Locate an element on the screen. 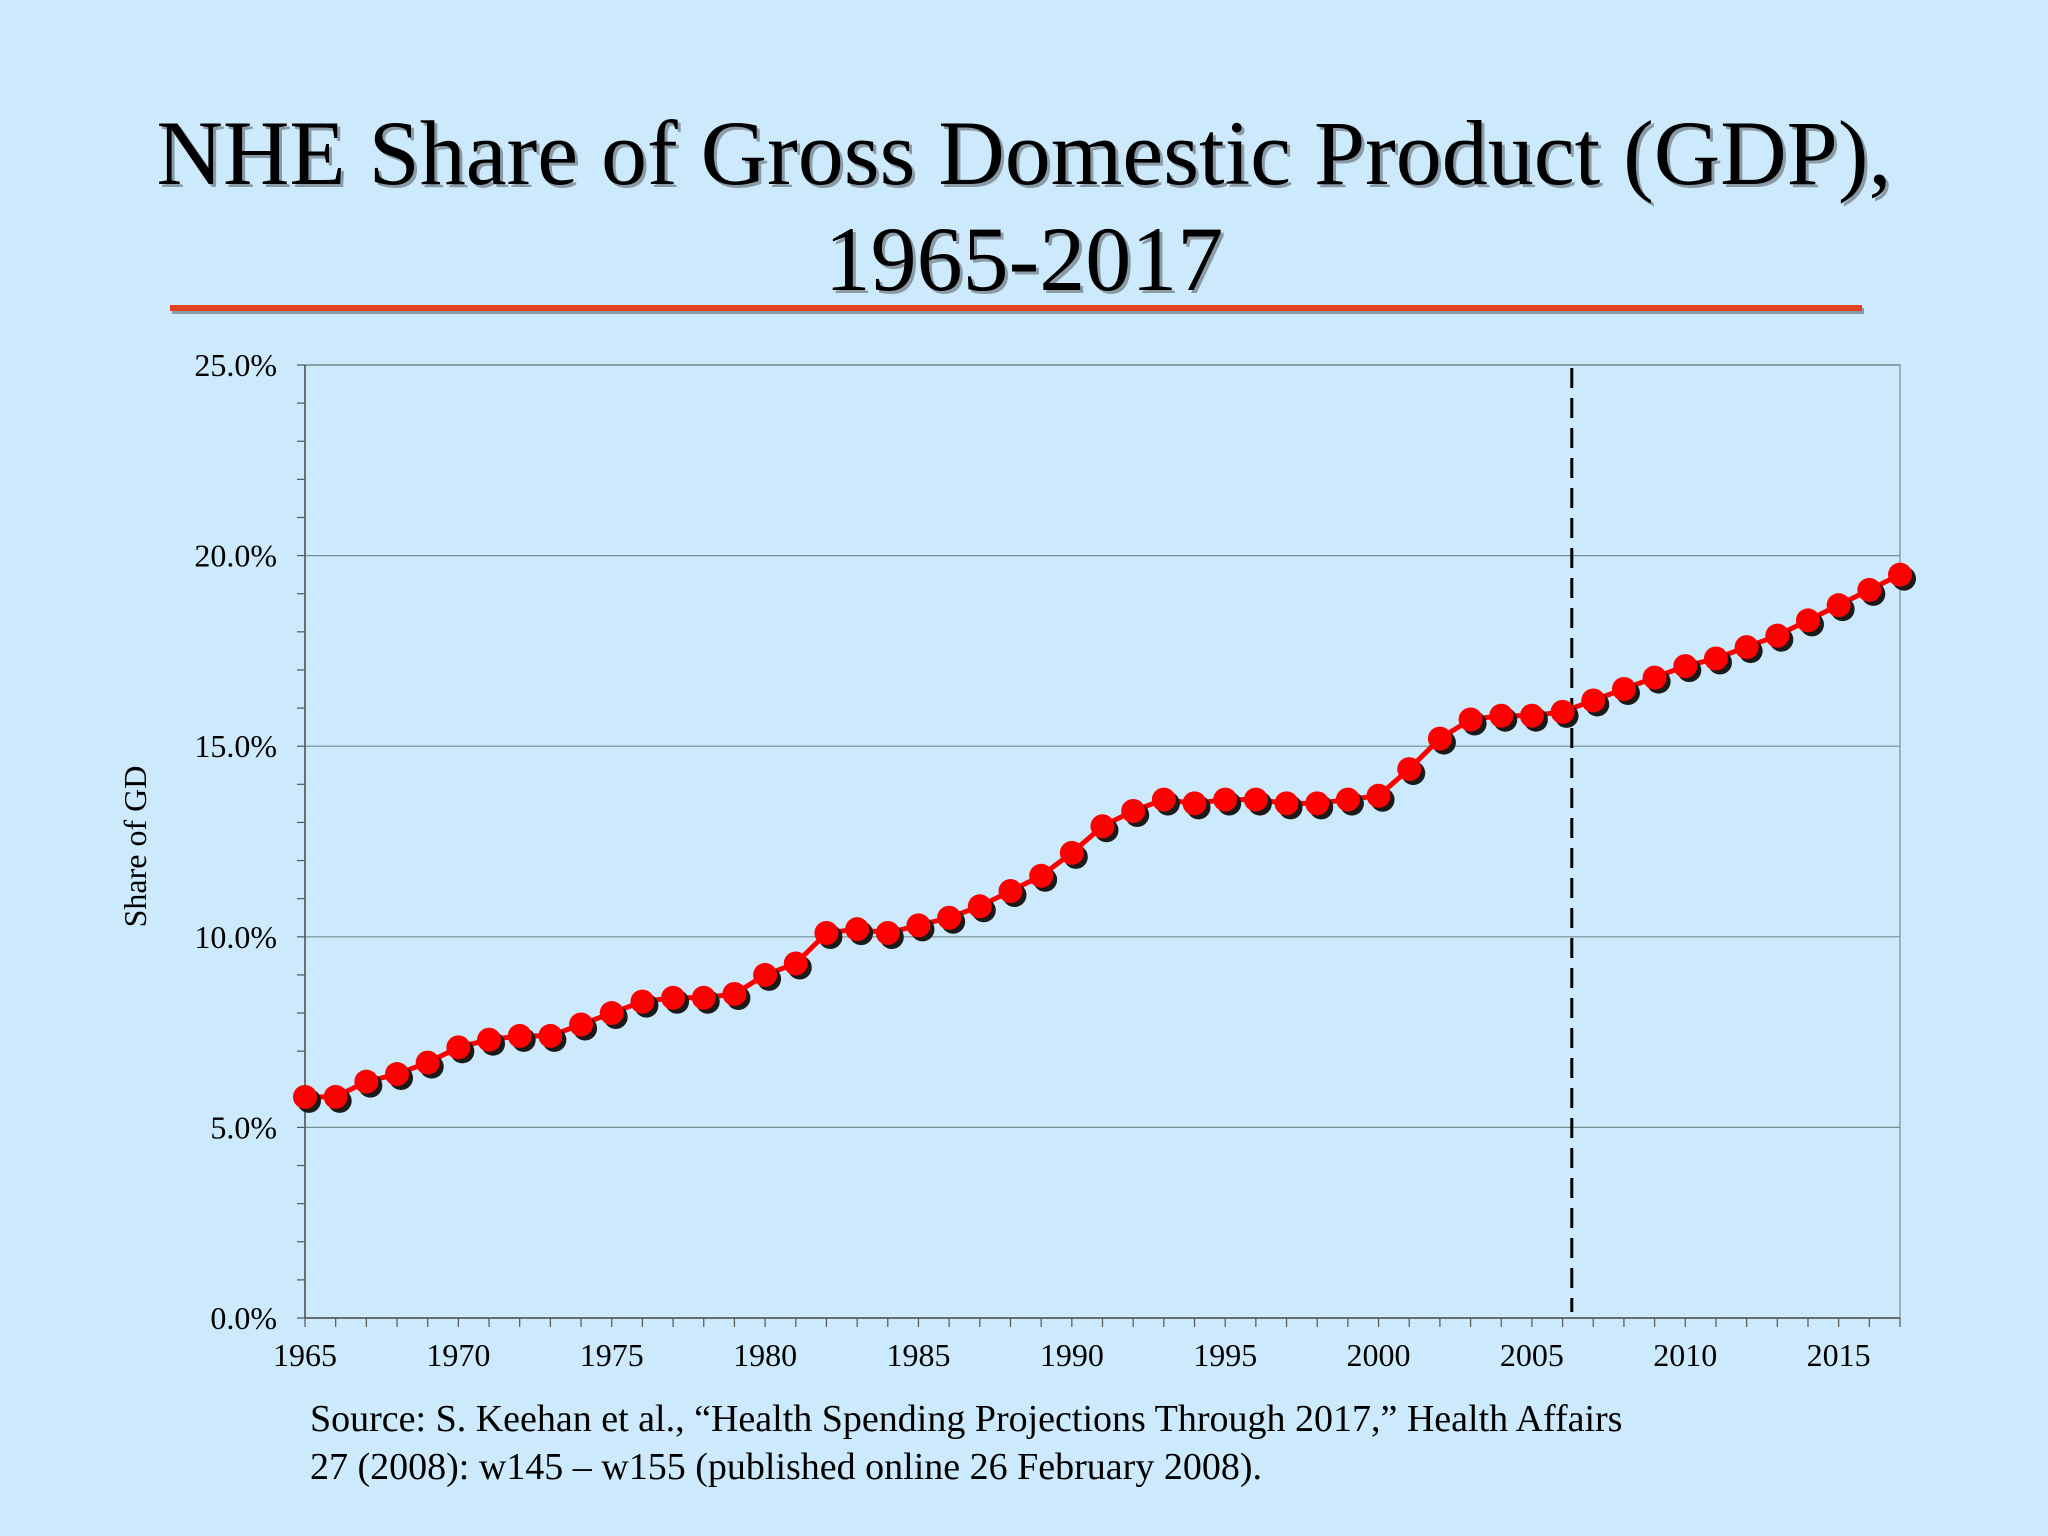  x-tick-label: 1990 is located at coordinates (1072, 1355).